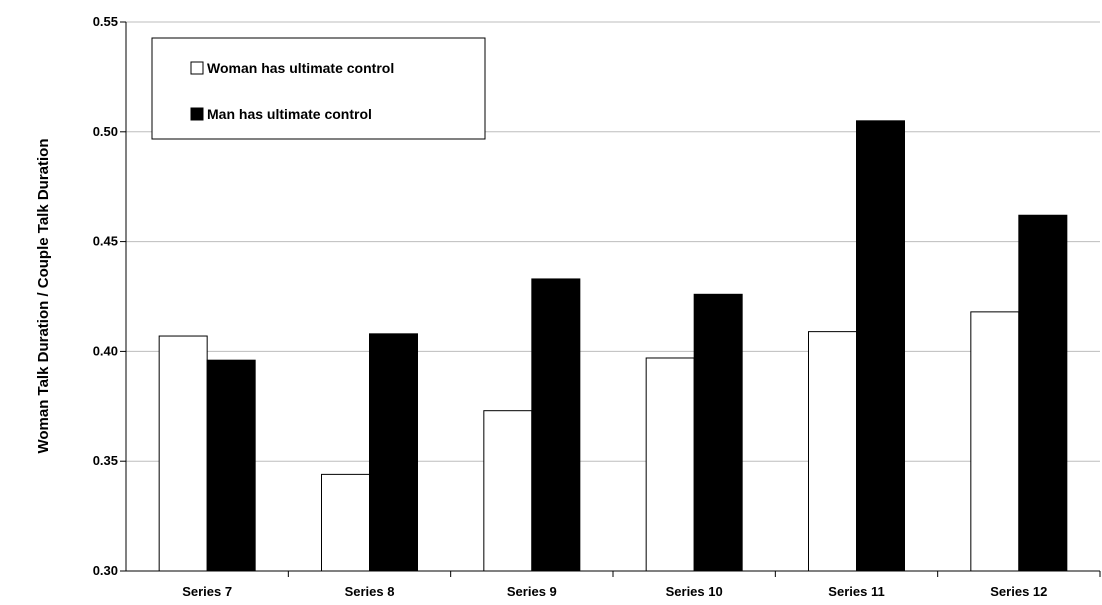 This screenshot has height=605, width=1102. I want to click on y-tick-label: 0.55, so click(105, 21).